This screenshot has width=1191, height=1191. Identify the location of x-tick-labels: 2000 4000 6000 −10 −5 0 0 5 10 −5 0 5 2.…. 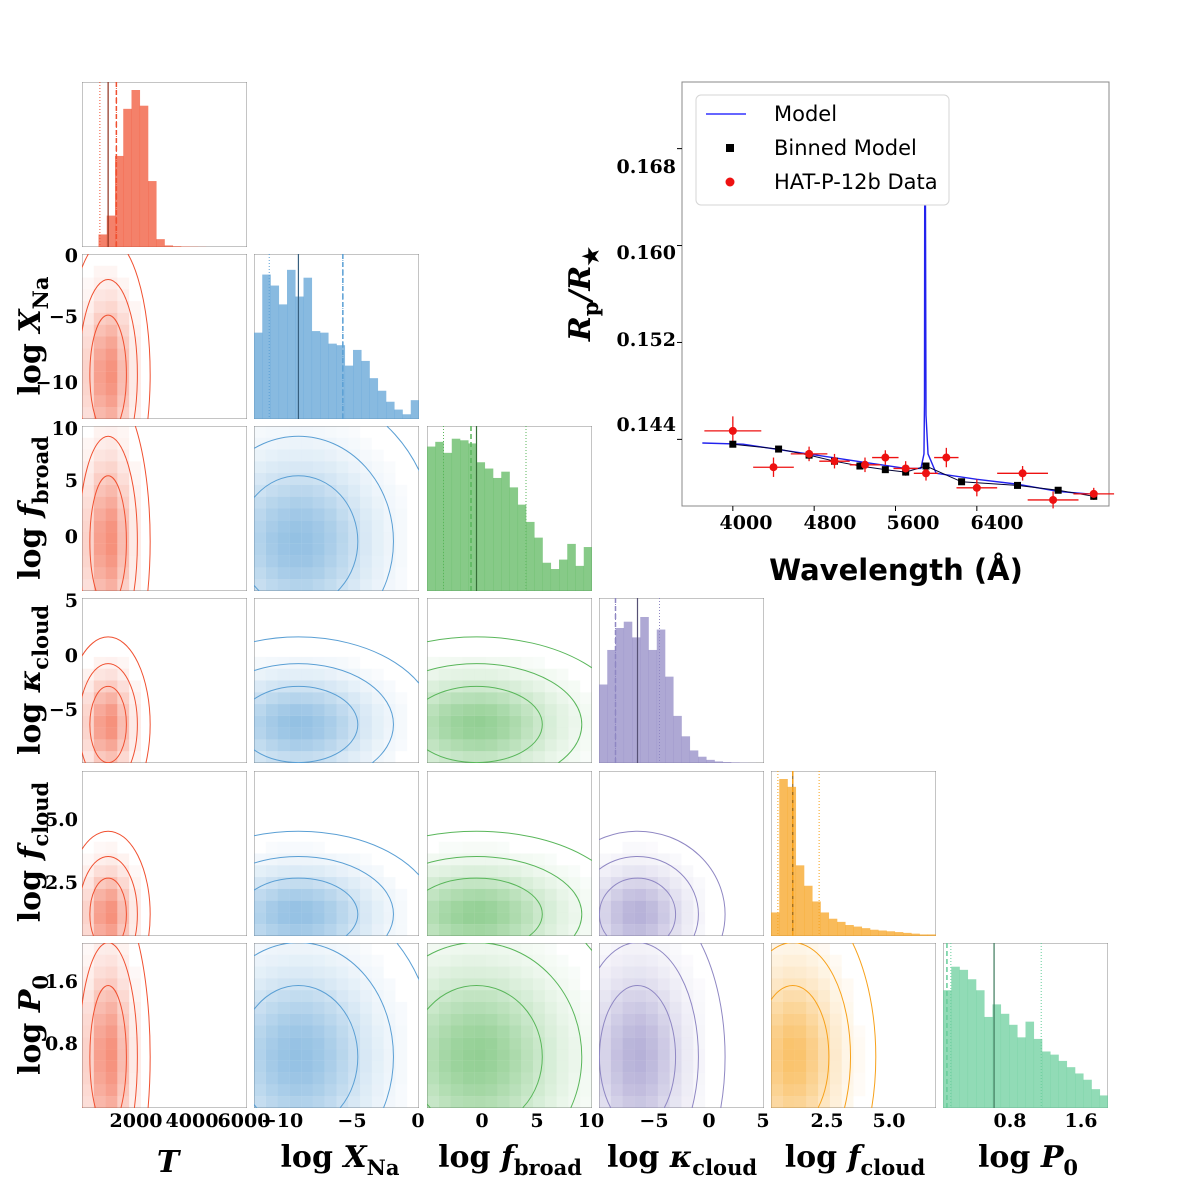
(604, 1121).